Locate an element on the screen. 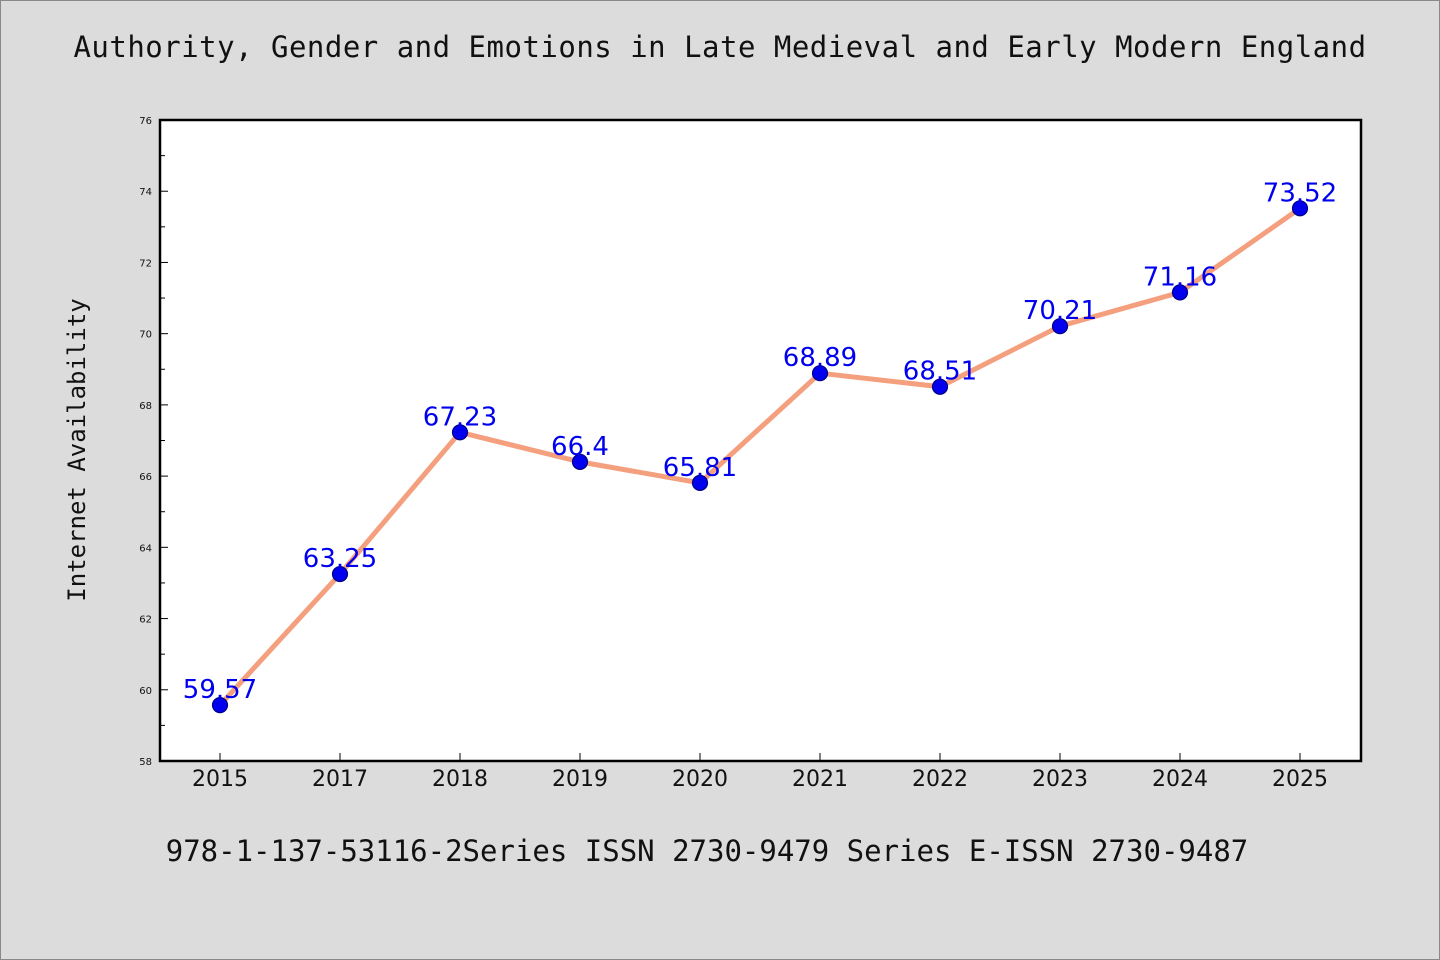 The image size is (1440, 960). y-tick-label: 74 is located at coordinates (145, 192).